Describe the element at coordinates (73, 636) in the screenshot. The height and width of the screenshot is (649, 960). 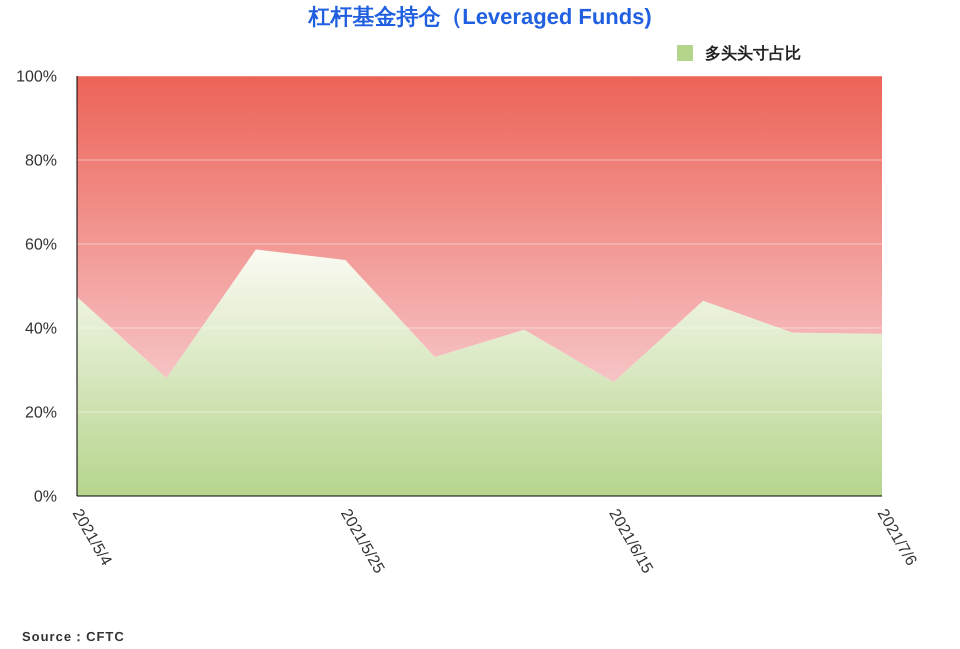
I see `source-note: Source：CFTC` at that location.